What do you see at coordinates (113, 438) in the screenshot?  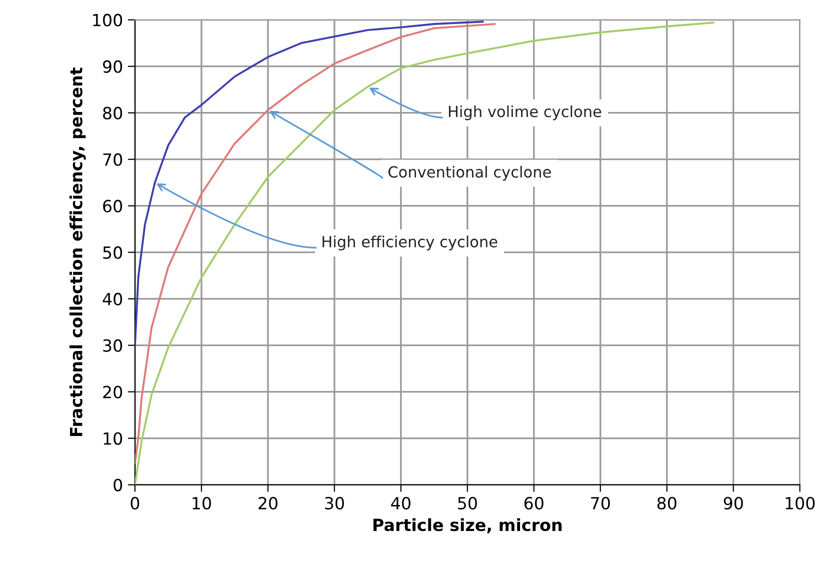 I see `y-tick-label: 10` at bounding box center [113, 438].